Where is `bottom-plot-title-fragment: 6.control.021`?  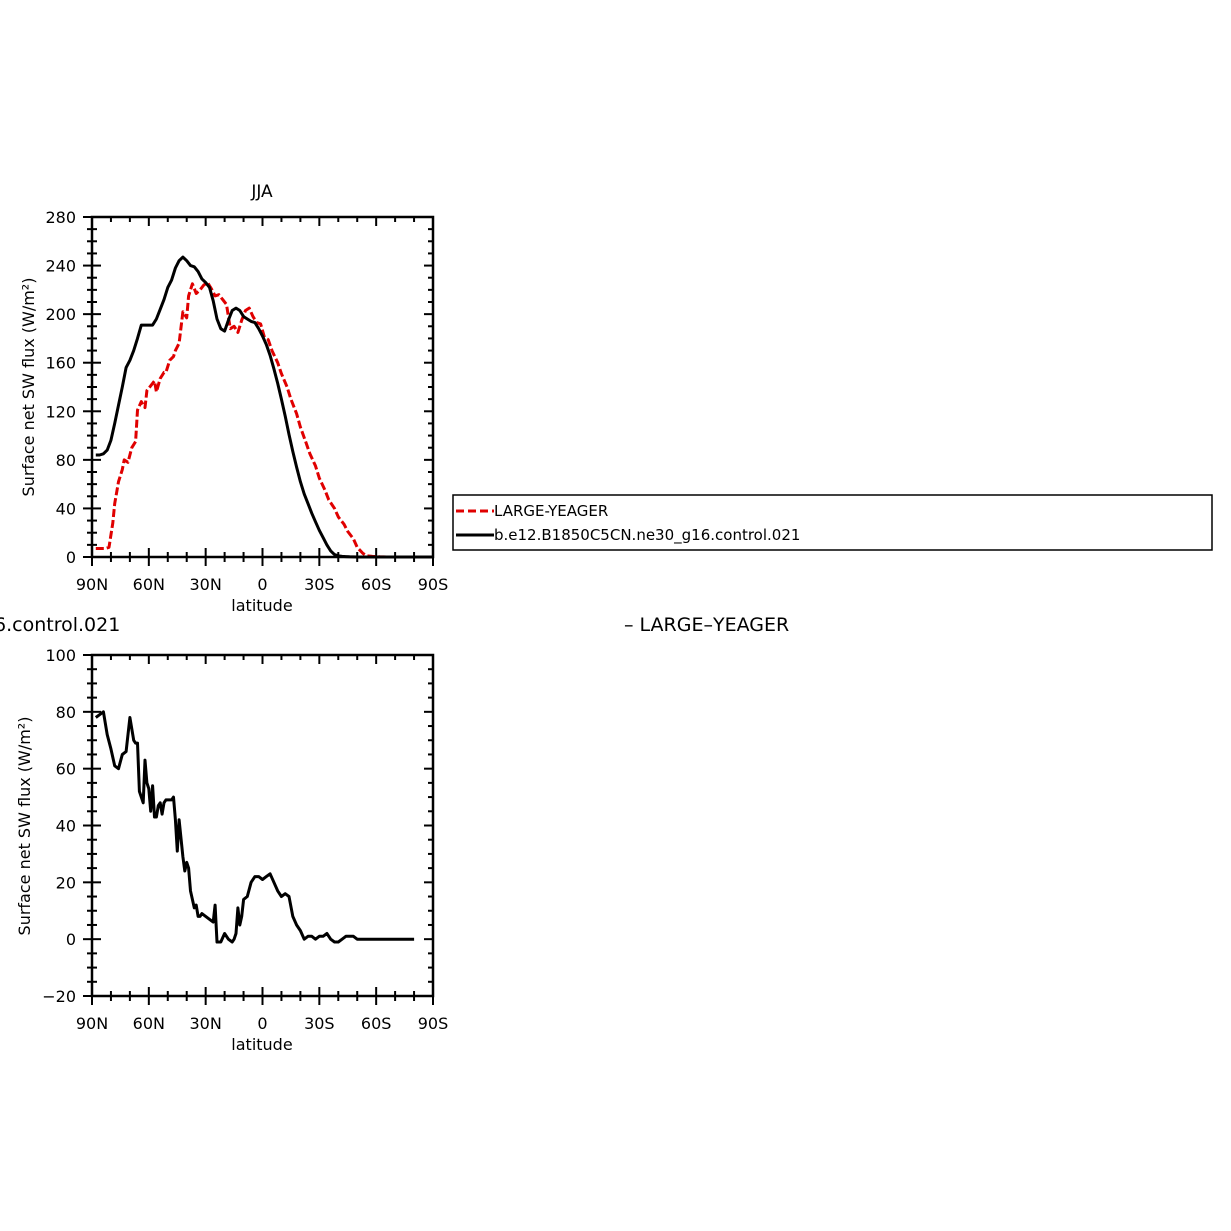
bottom-plot-title-fragment: 6.control.021 is located at coordinates (60, 625).